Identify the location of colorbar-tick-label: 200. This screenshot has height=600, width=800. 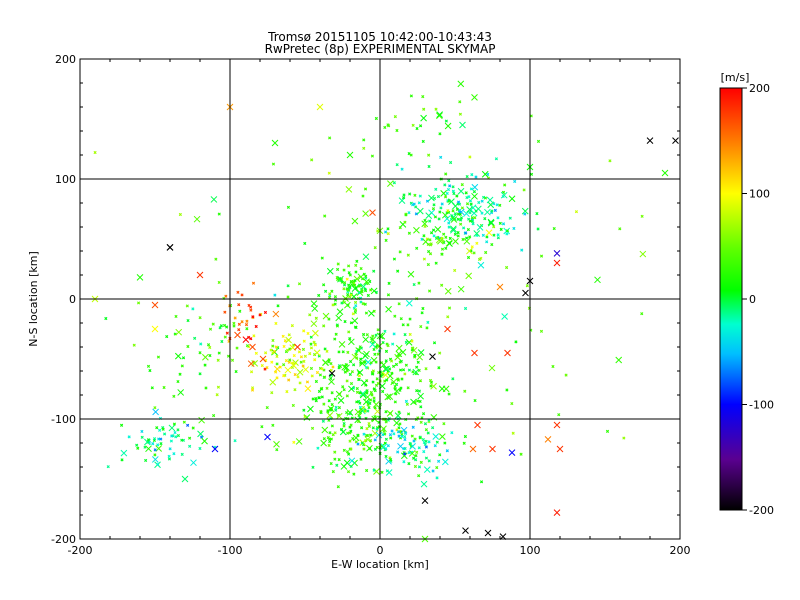
(759, 88).